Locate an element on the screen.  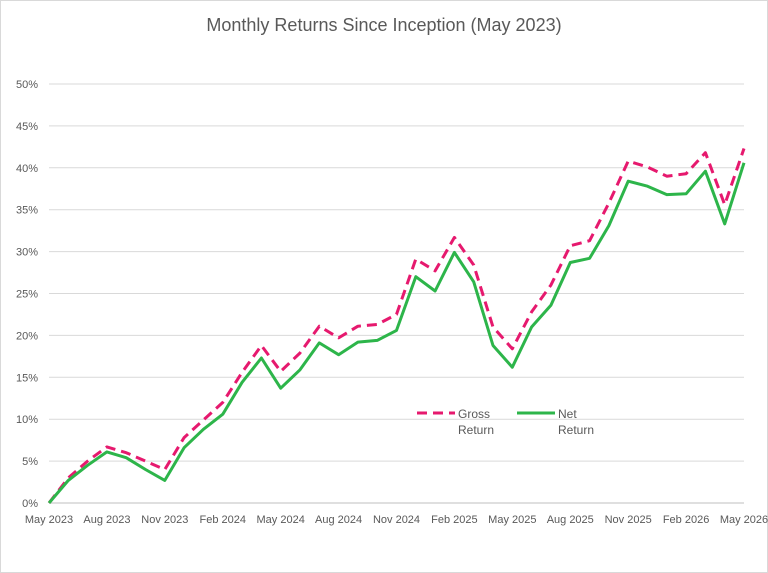
x-tick-label: Nov 2024 is located at coordinates (396, 520).